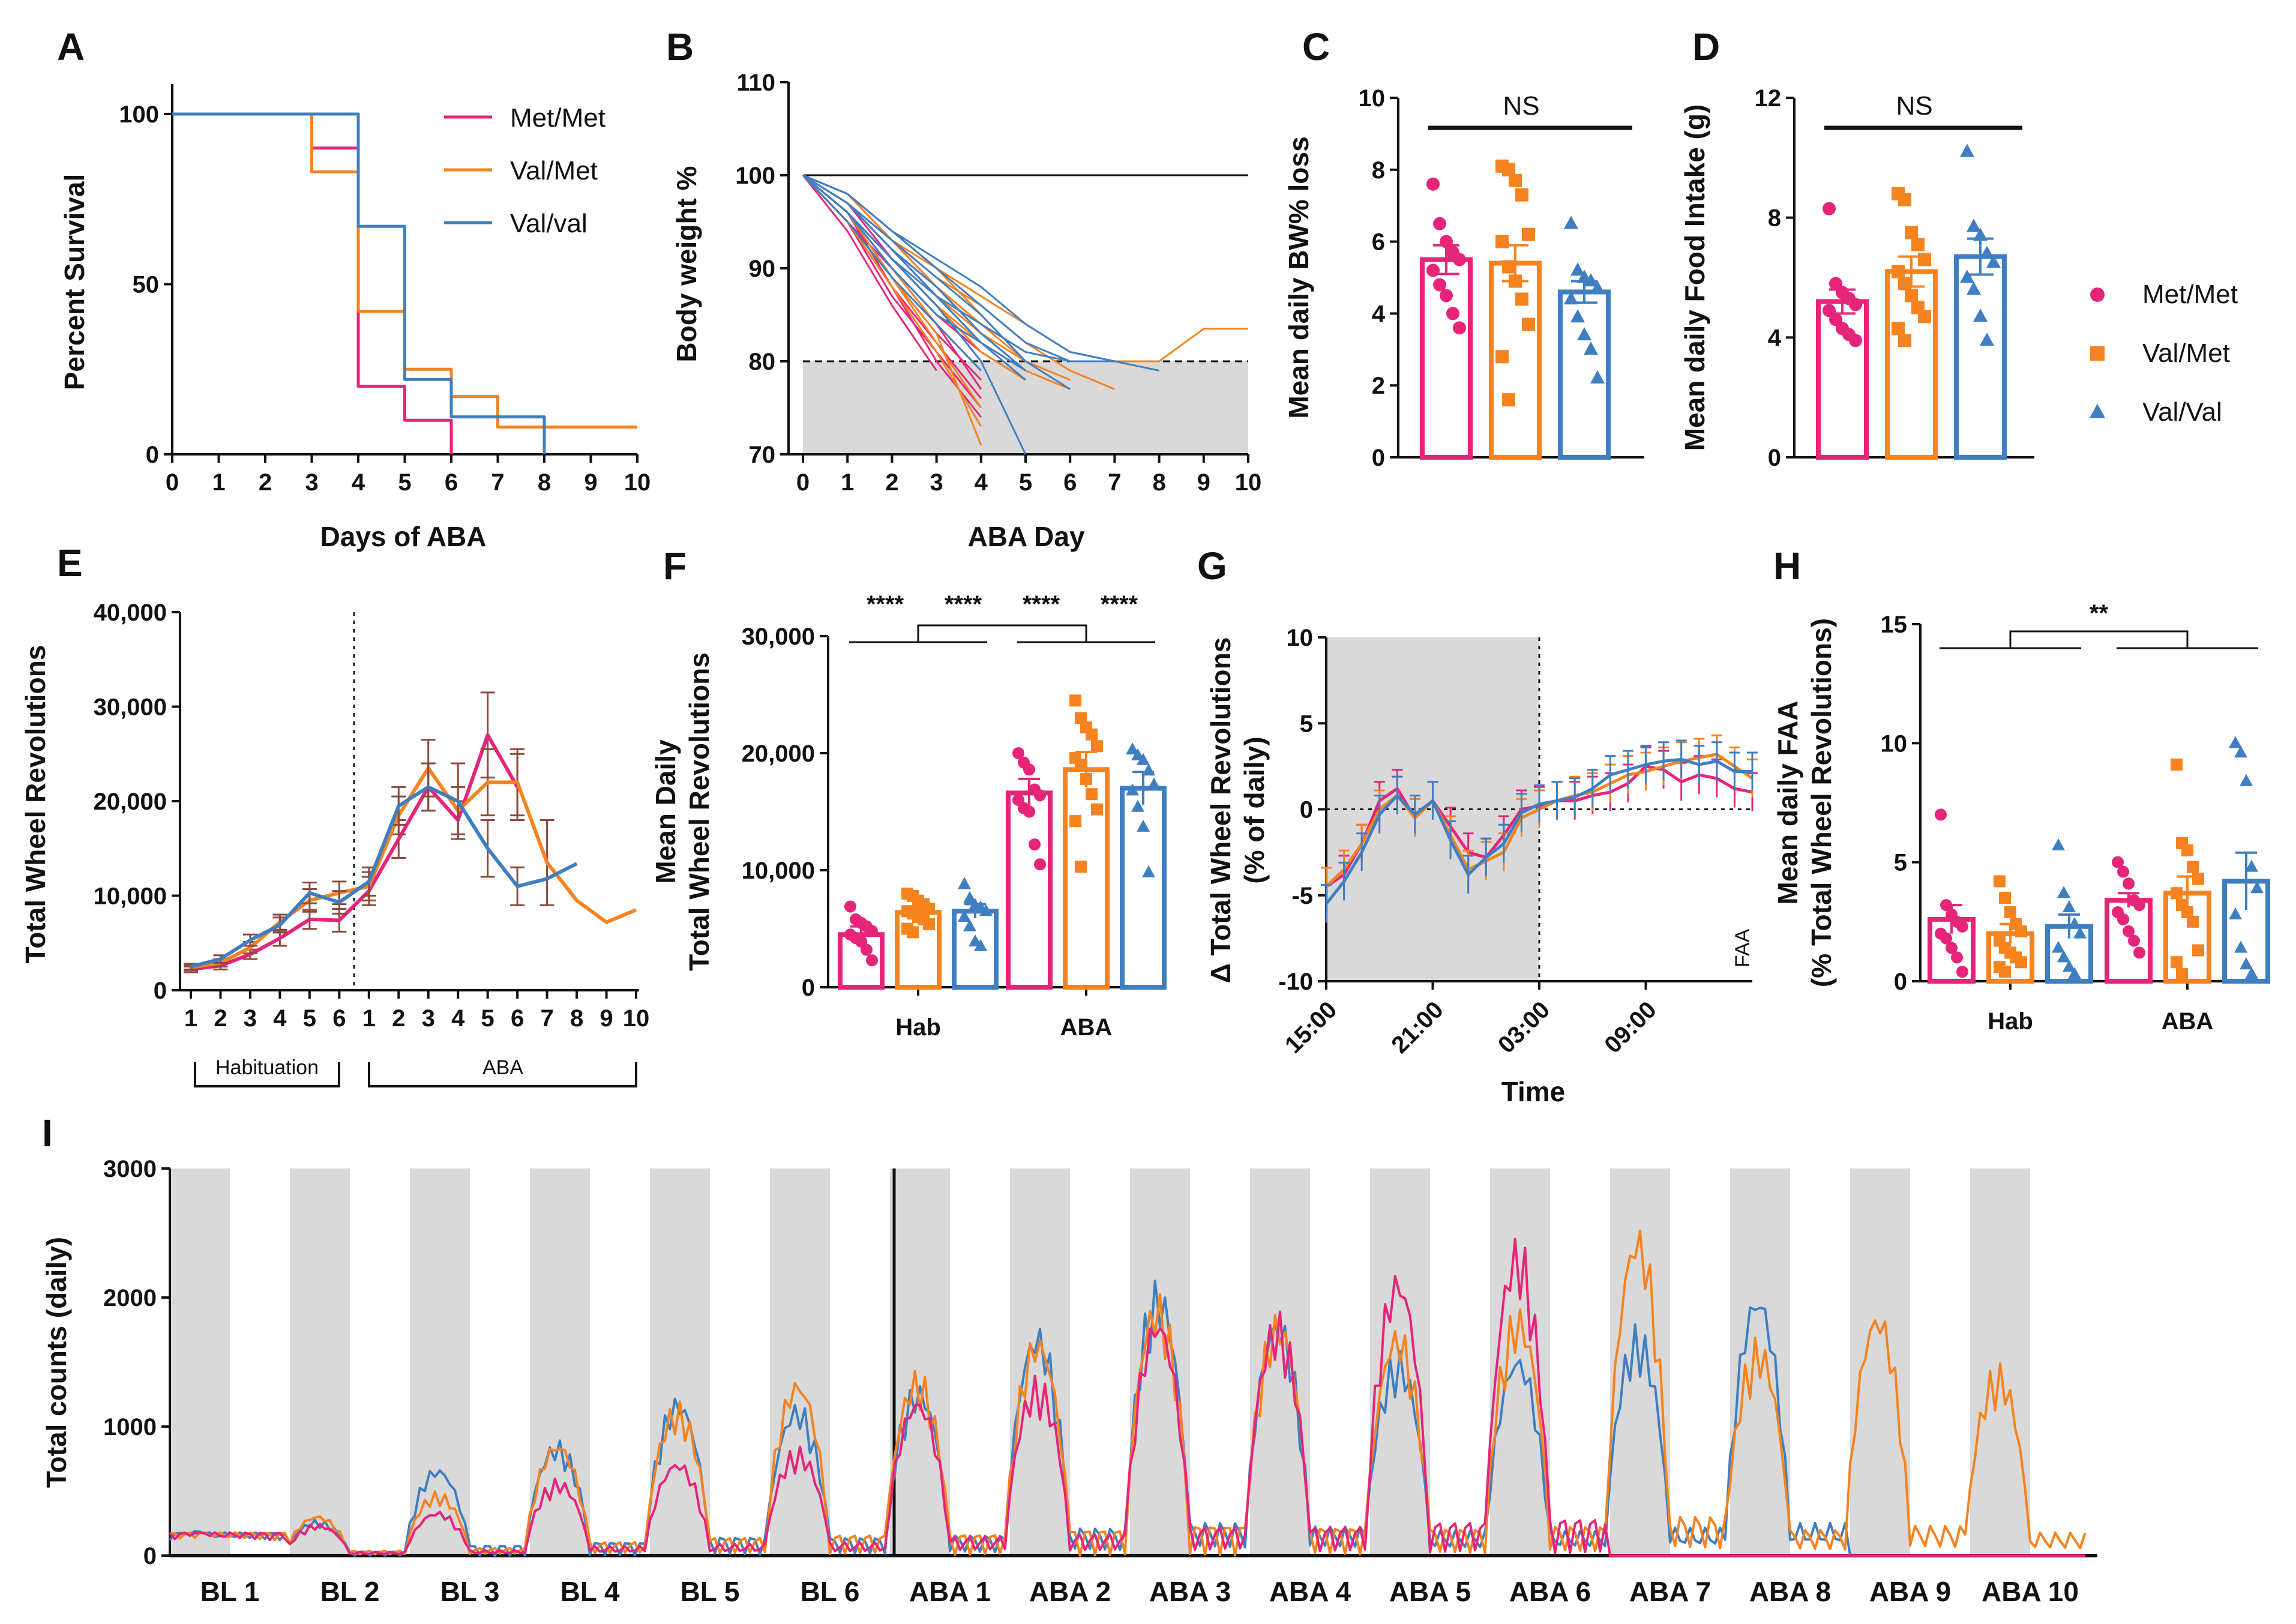  Describe the element at coordinates (755, 176) in the screenshot. I see `panel-b-y-tick-label: 100` at that location.